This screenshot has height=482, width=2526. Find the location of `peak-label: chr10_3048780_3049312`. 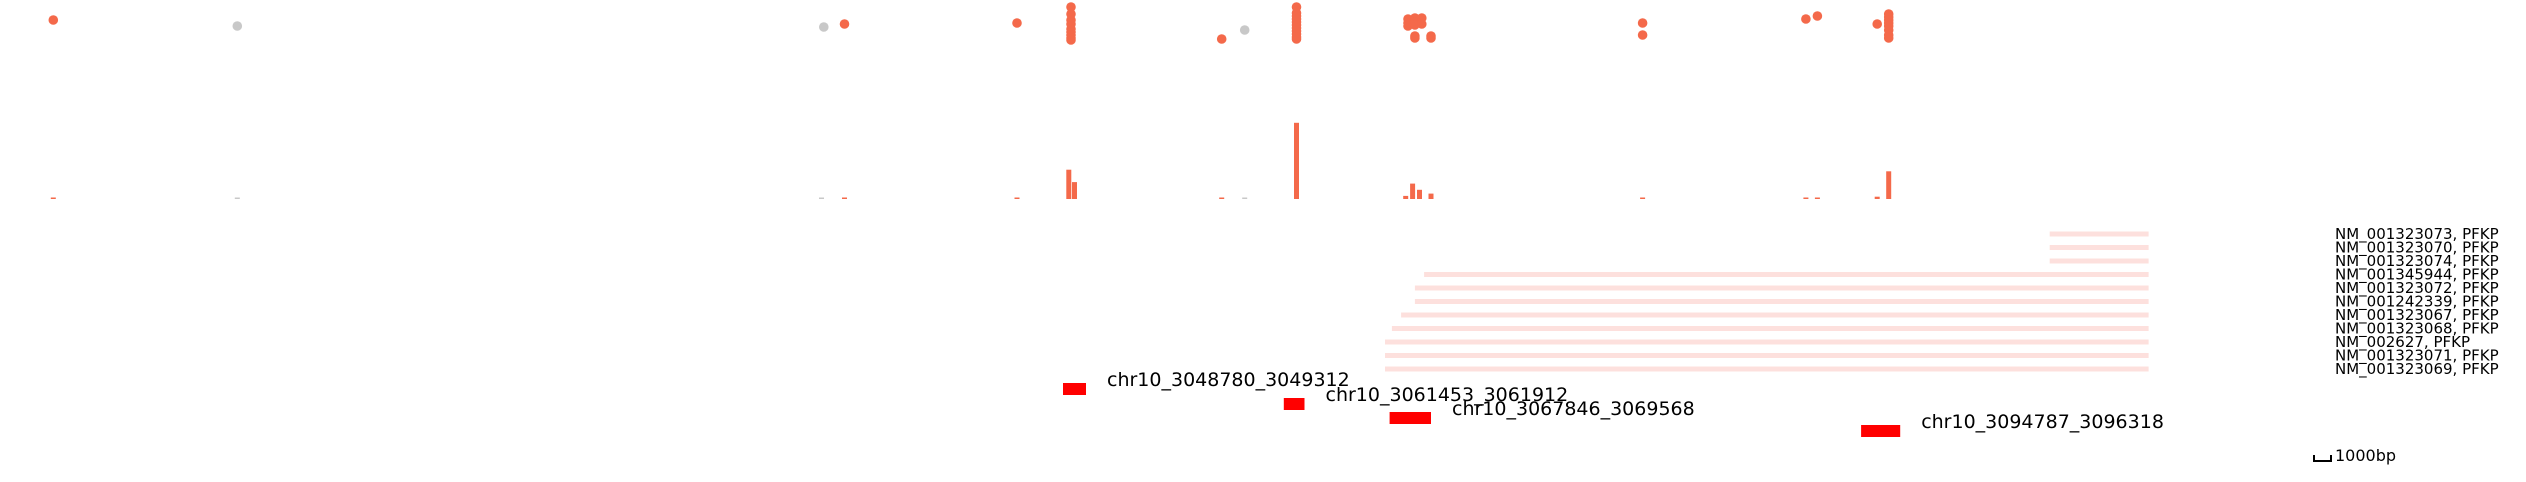

peak-label: chr10_3048780_3049312 is located at coordinates (1228, 380).